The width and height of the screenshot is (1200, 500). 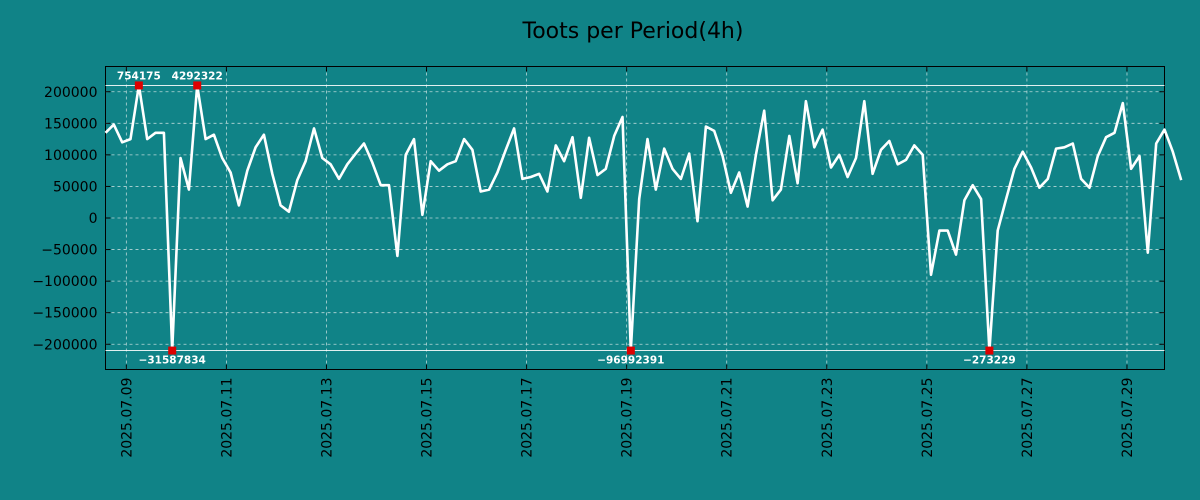 I want to click on y-tick-label: 50000, so click(x=75, y=187).